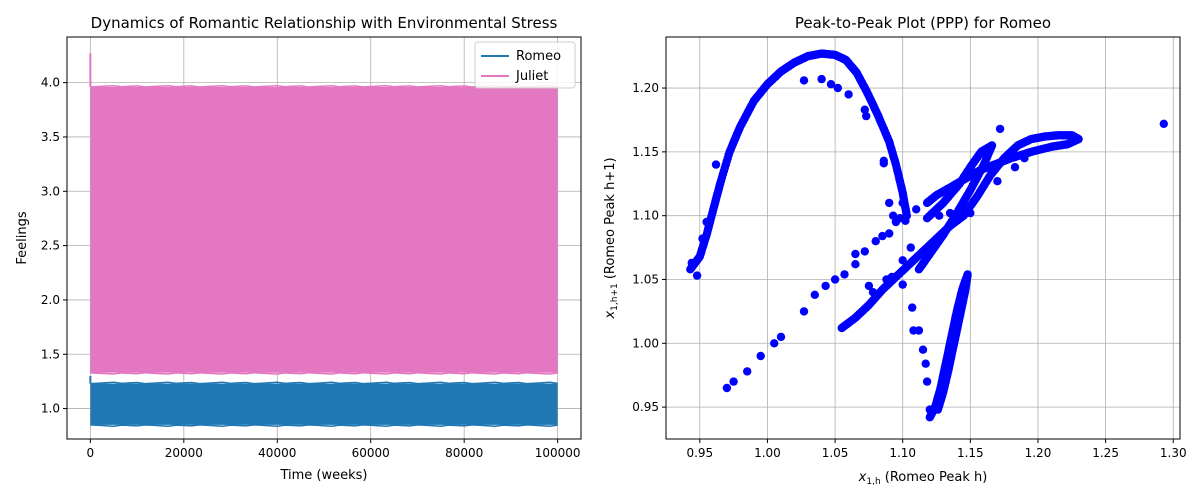 This screenshot has width=1200, height=500. I want to click on x-tick-label: 1.00, so click(767, 453).